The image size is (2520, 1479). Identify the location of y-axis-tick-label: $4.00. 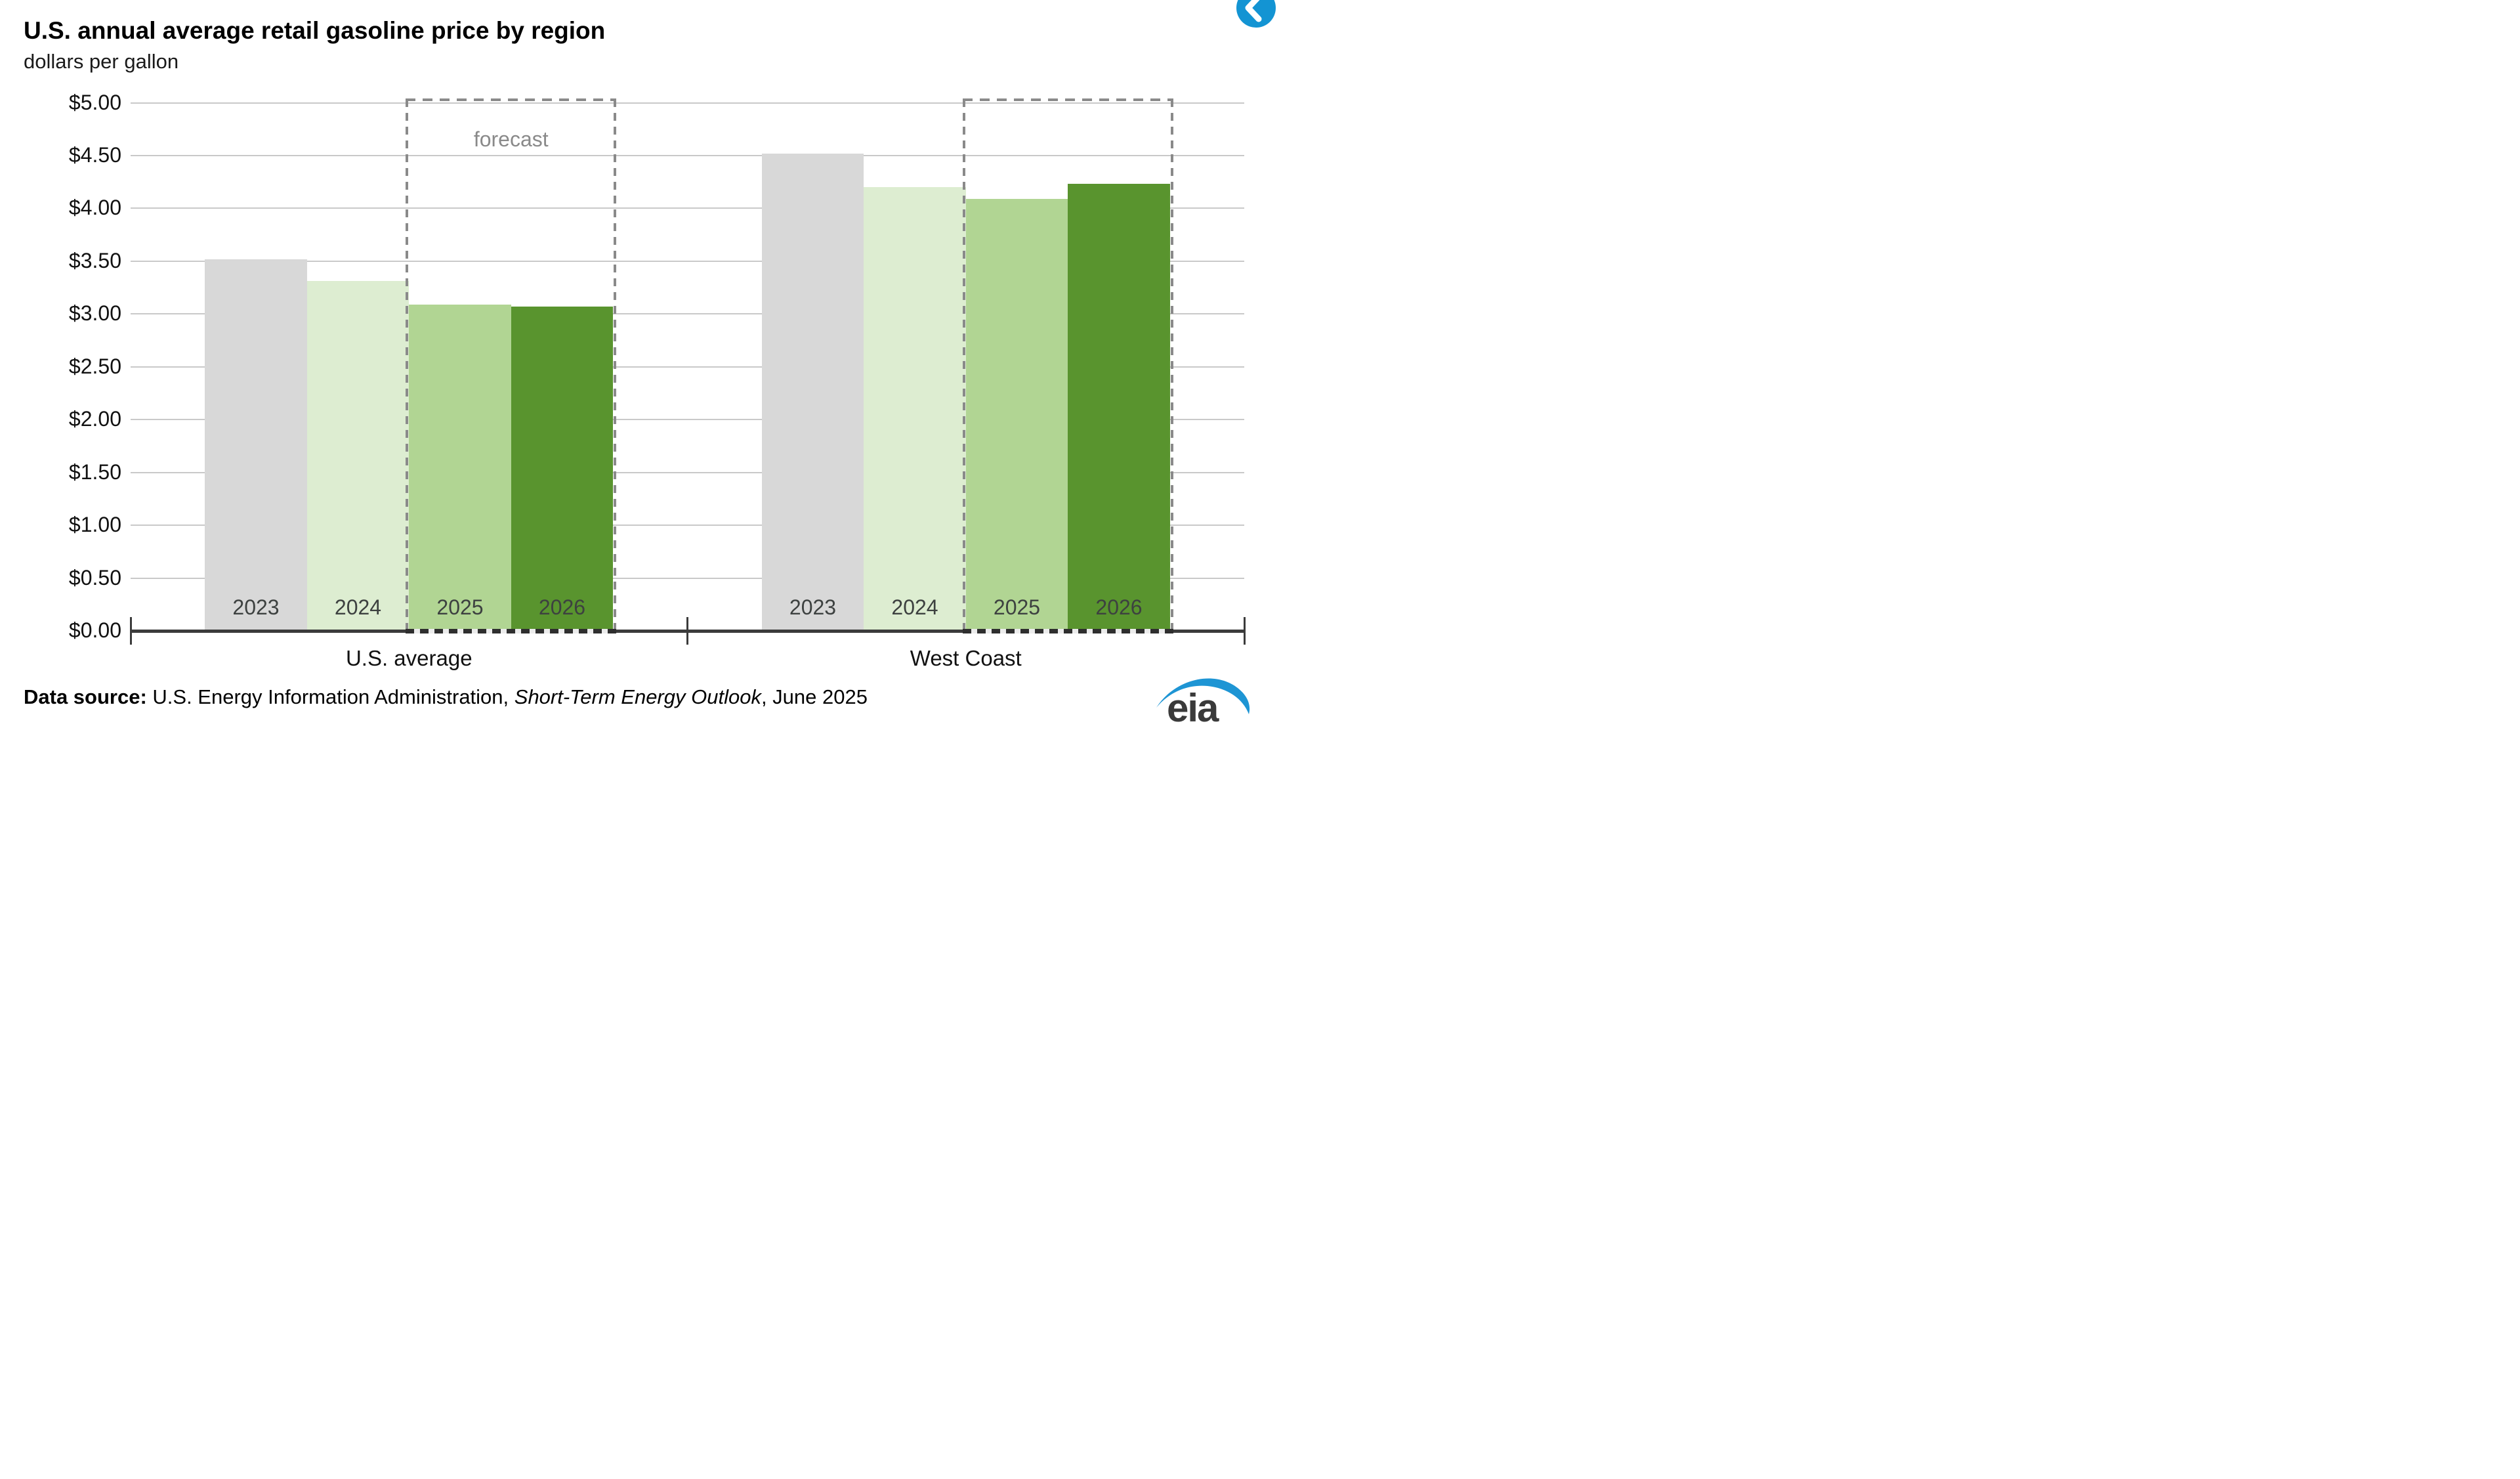
(94, 208).